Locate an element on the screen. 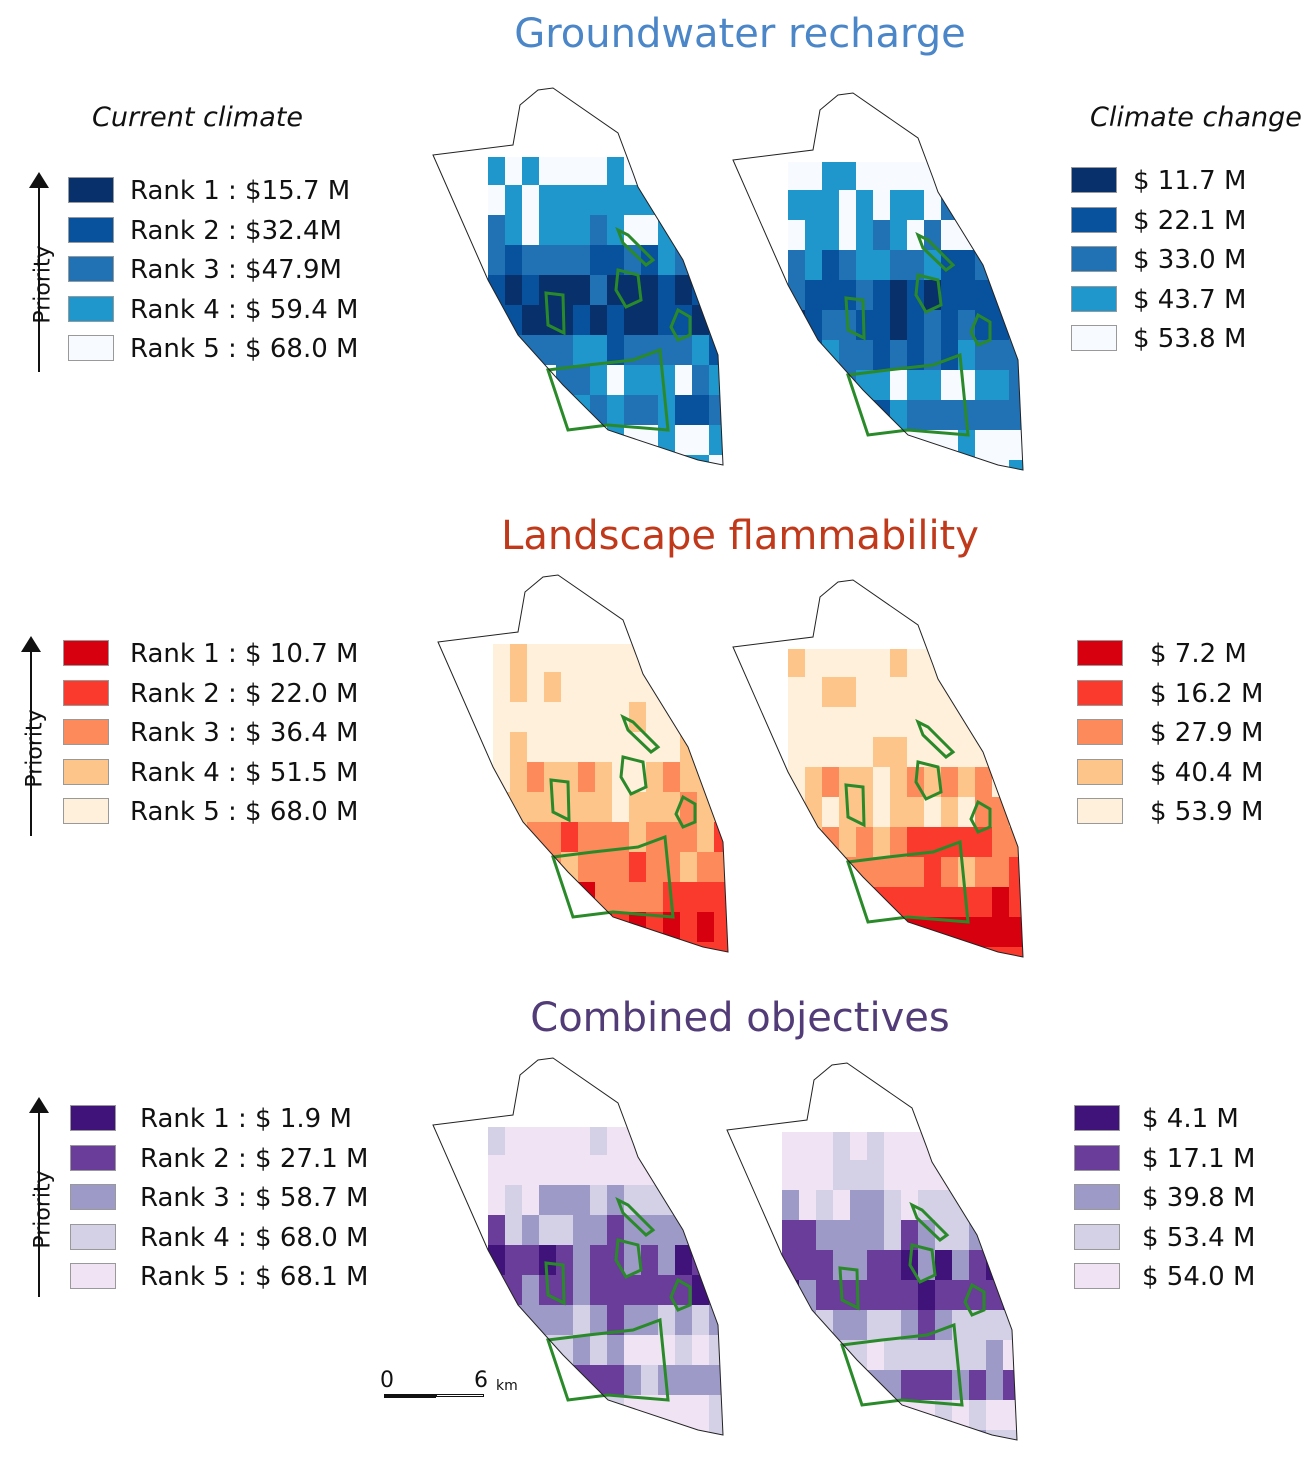  priority-axis: Priority is located at coordinates (40, 1197).